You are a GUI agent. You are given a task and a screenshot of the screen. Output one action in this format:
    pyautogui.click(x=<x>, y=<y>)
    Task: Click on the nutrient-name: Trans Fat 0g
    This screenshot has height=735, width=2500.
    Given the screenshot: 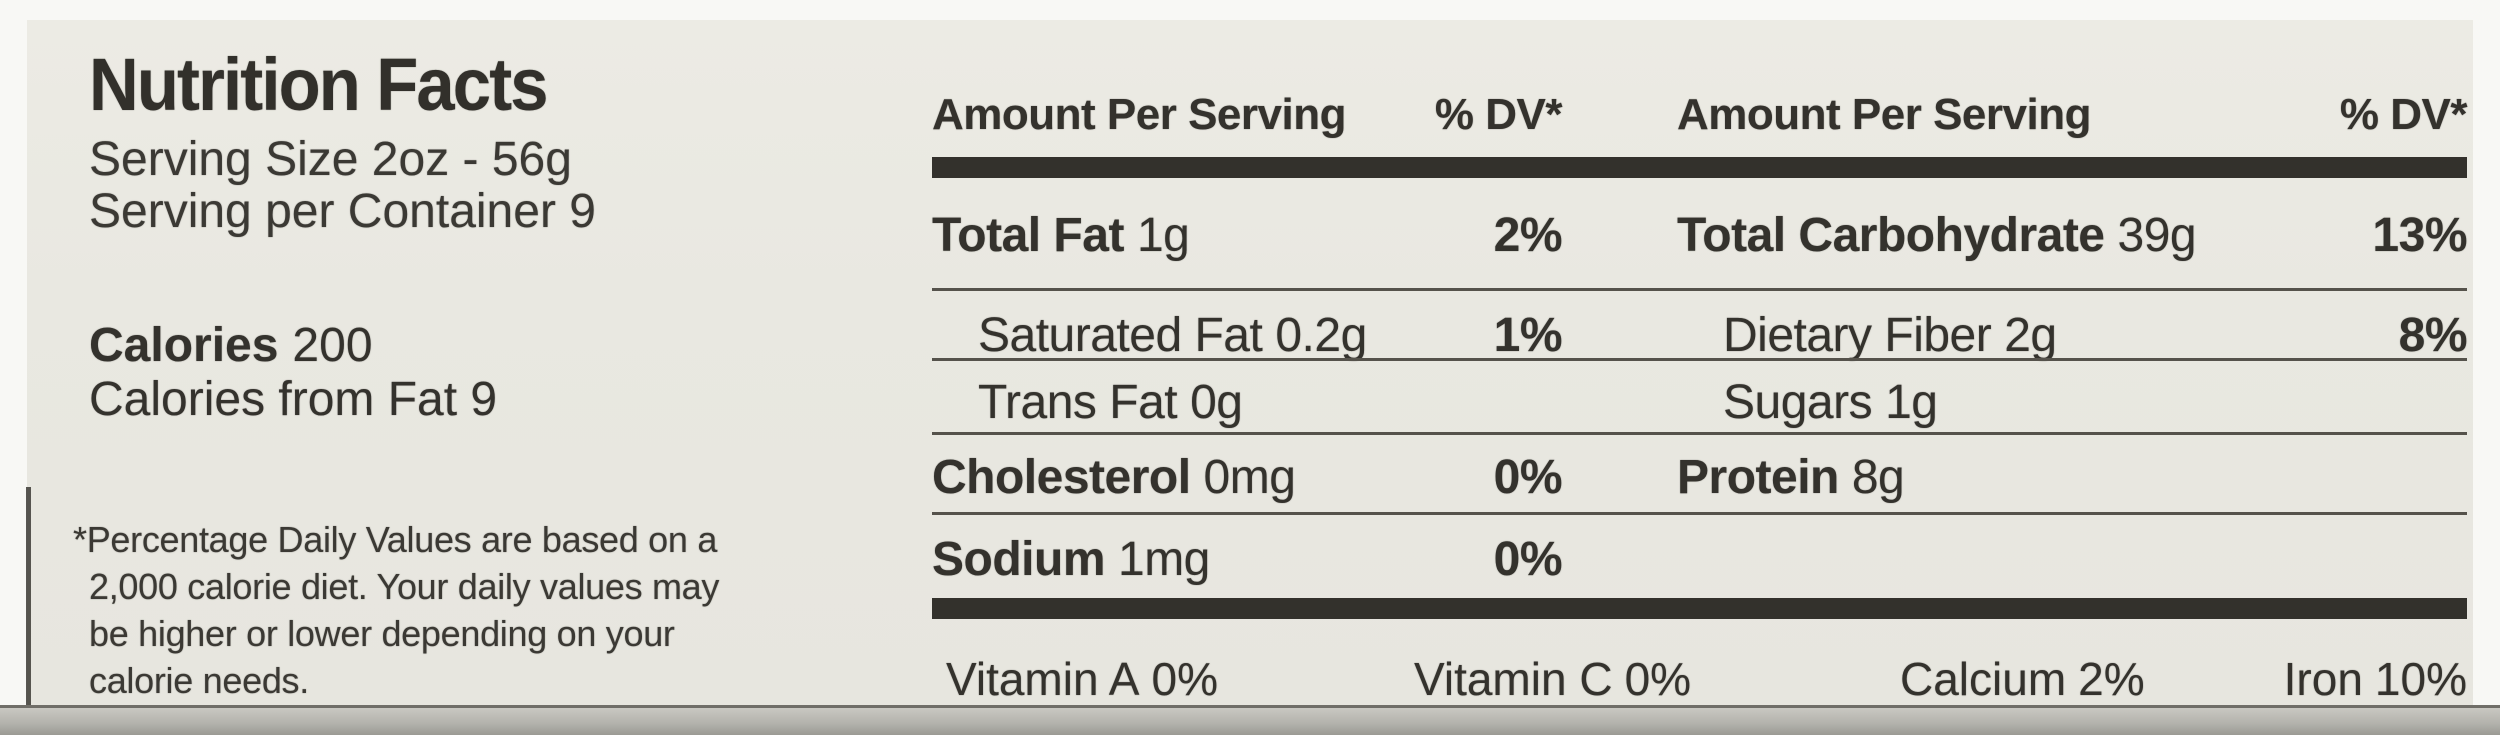 What is the action you would take?
    pyautogui.click(x=1110, y=402)
    